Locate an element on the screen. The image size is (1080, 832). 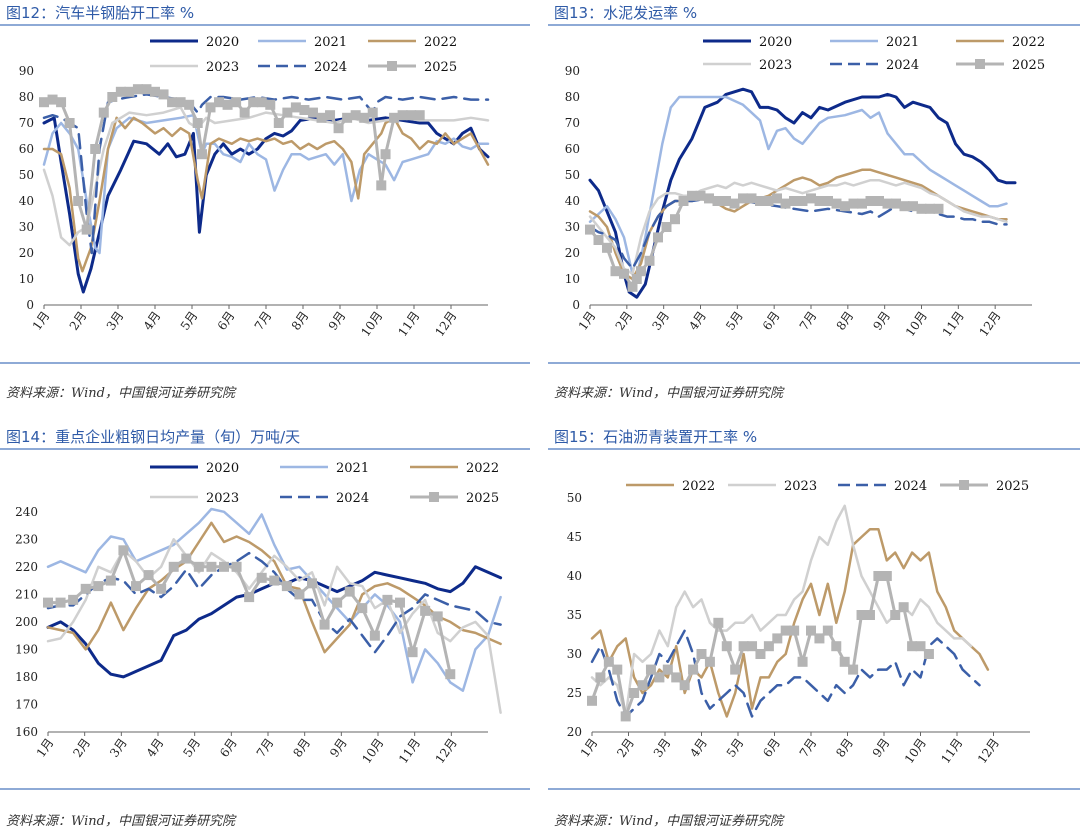
y-tick-label: 90 is located at coordinates (572, 71).